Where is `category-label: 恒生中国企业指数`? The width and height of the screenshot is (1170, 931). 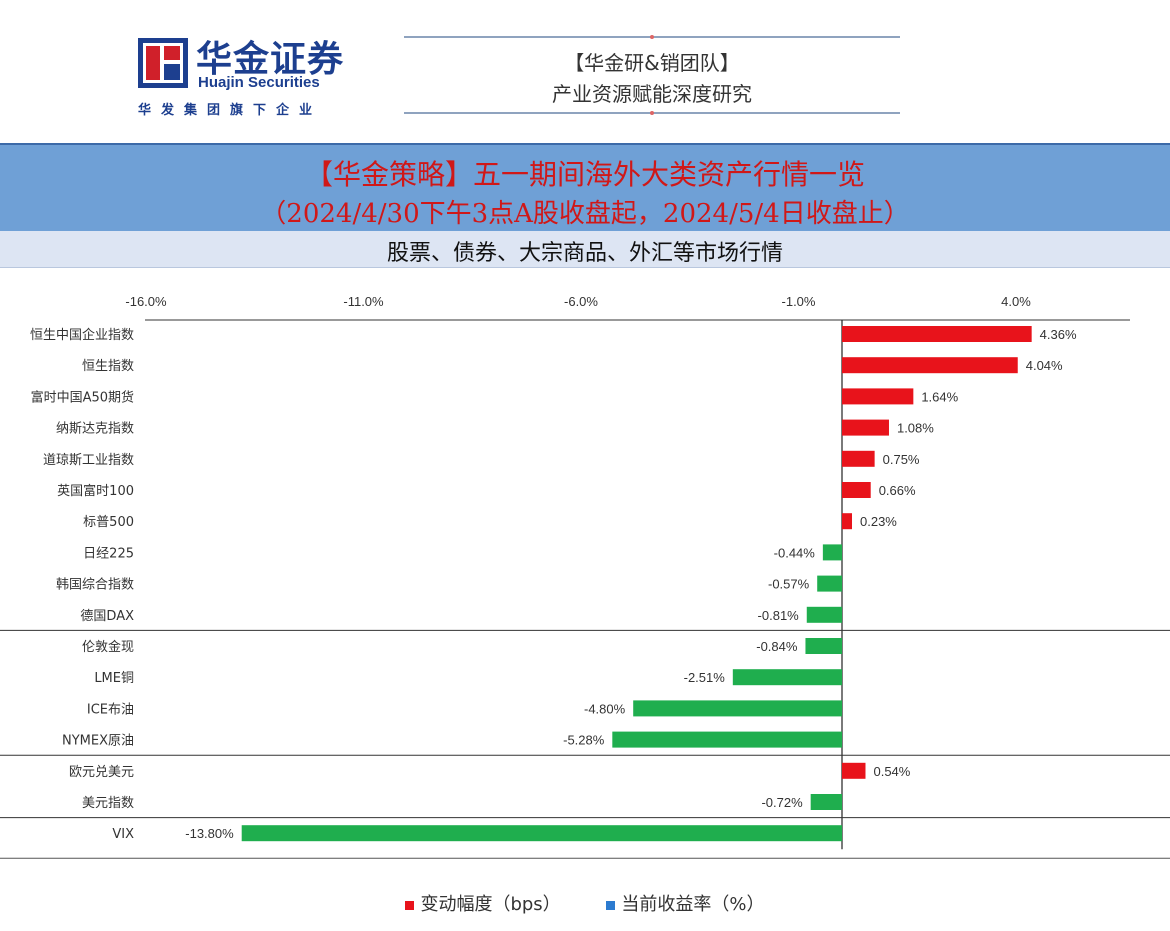
category-label: 恒生中国企业指数 is located at coordinates (82, 335).